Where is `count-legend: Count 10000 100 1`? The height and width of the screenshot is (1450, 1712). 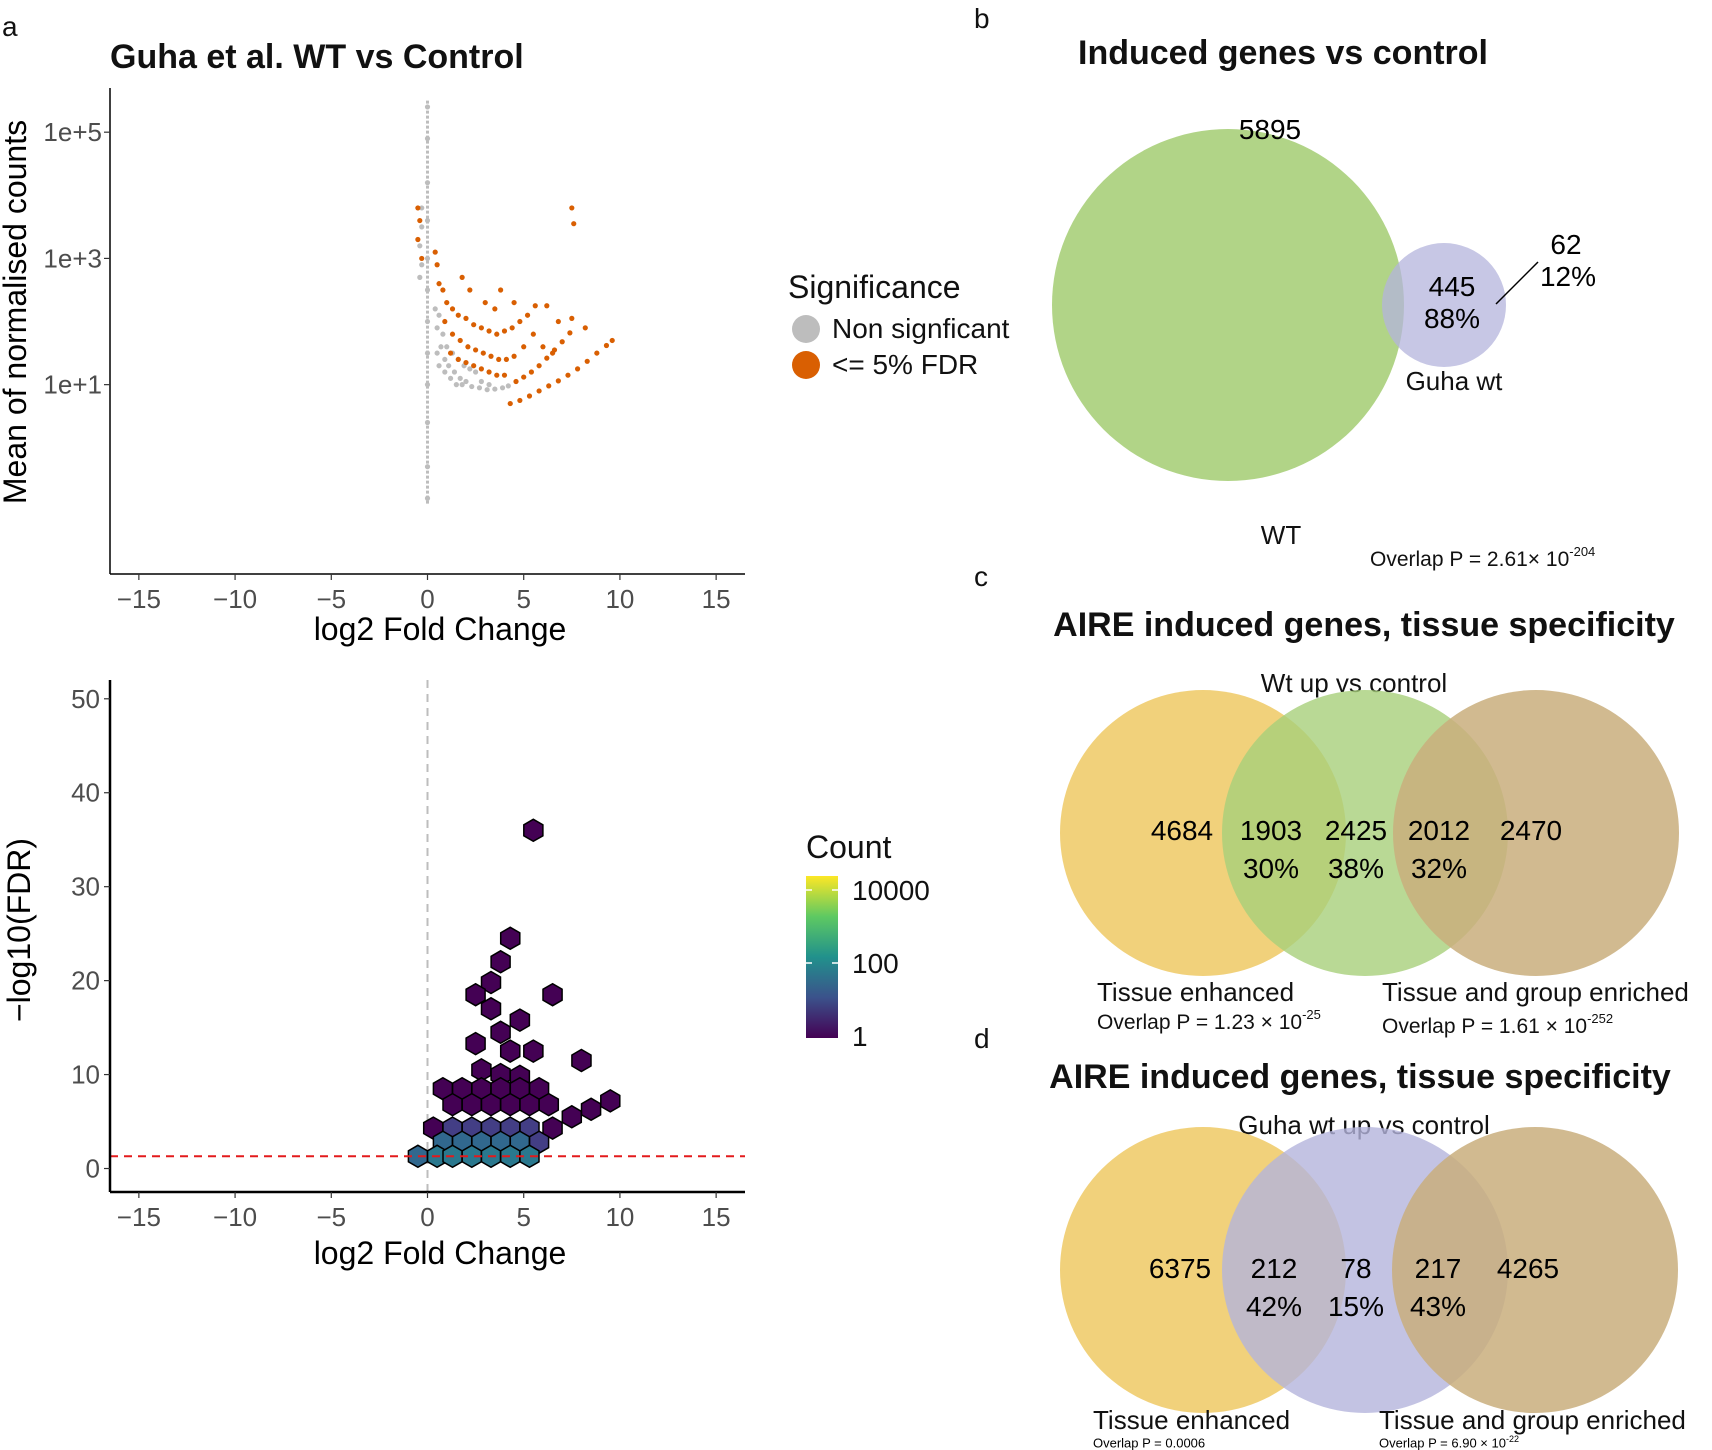 count-legend: Count 10000 100 1 is located at coordinates (868, 940).